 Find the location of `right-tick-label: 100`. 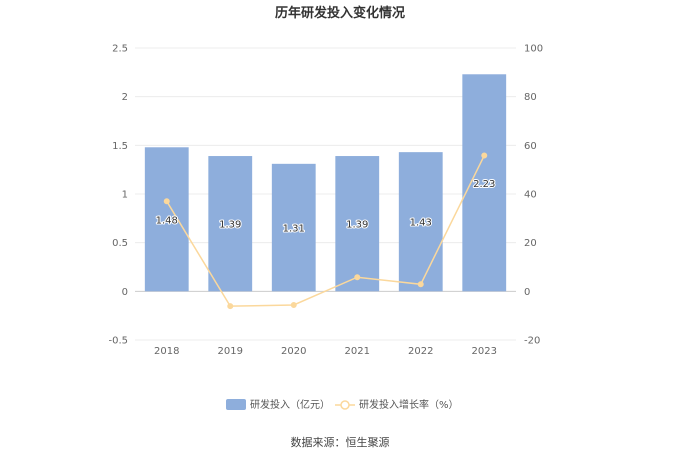

right-tick-label: 100 is located at coordinates (533, 49).